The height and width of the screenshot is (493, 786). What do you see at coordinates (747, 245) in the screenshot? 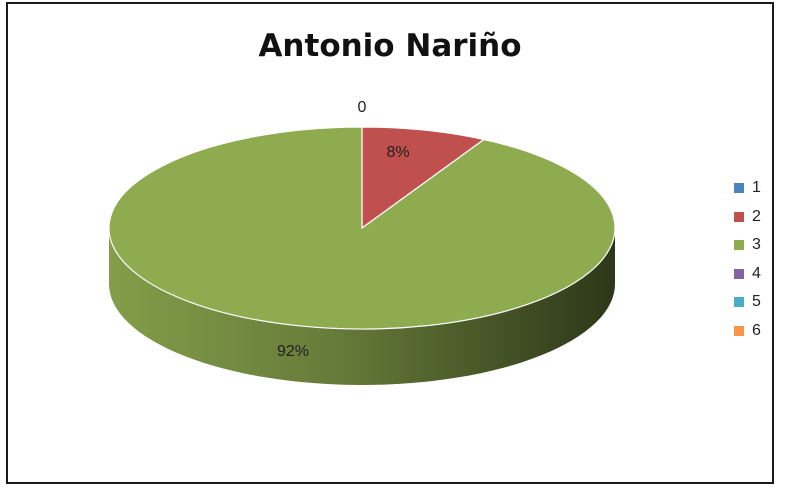
I see `legend-item-3: 3` at bounding box center [747, 245].